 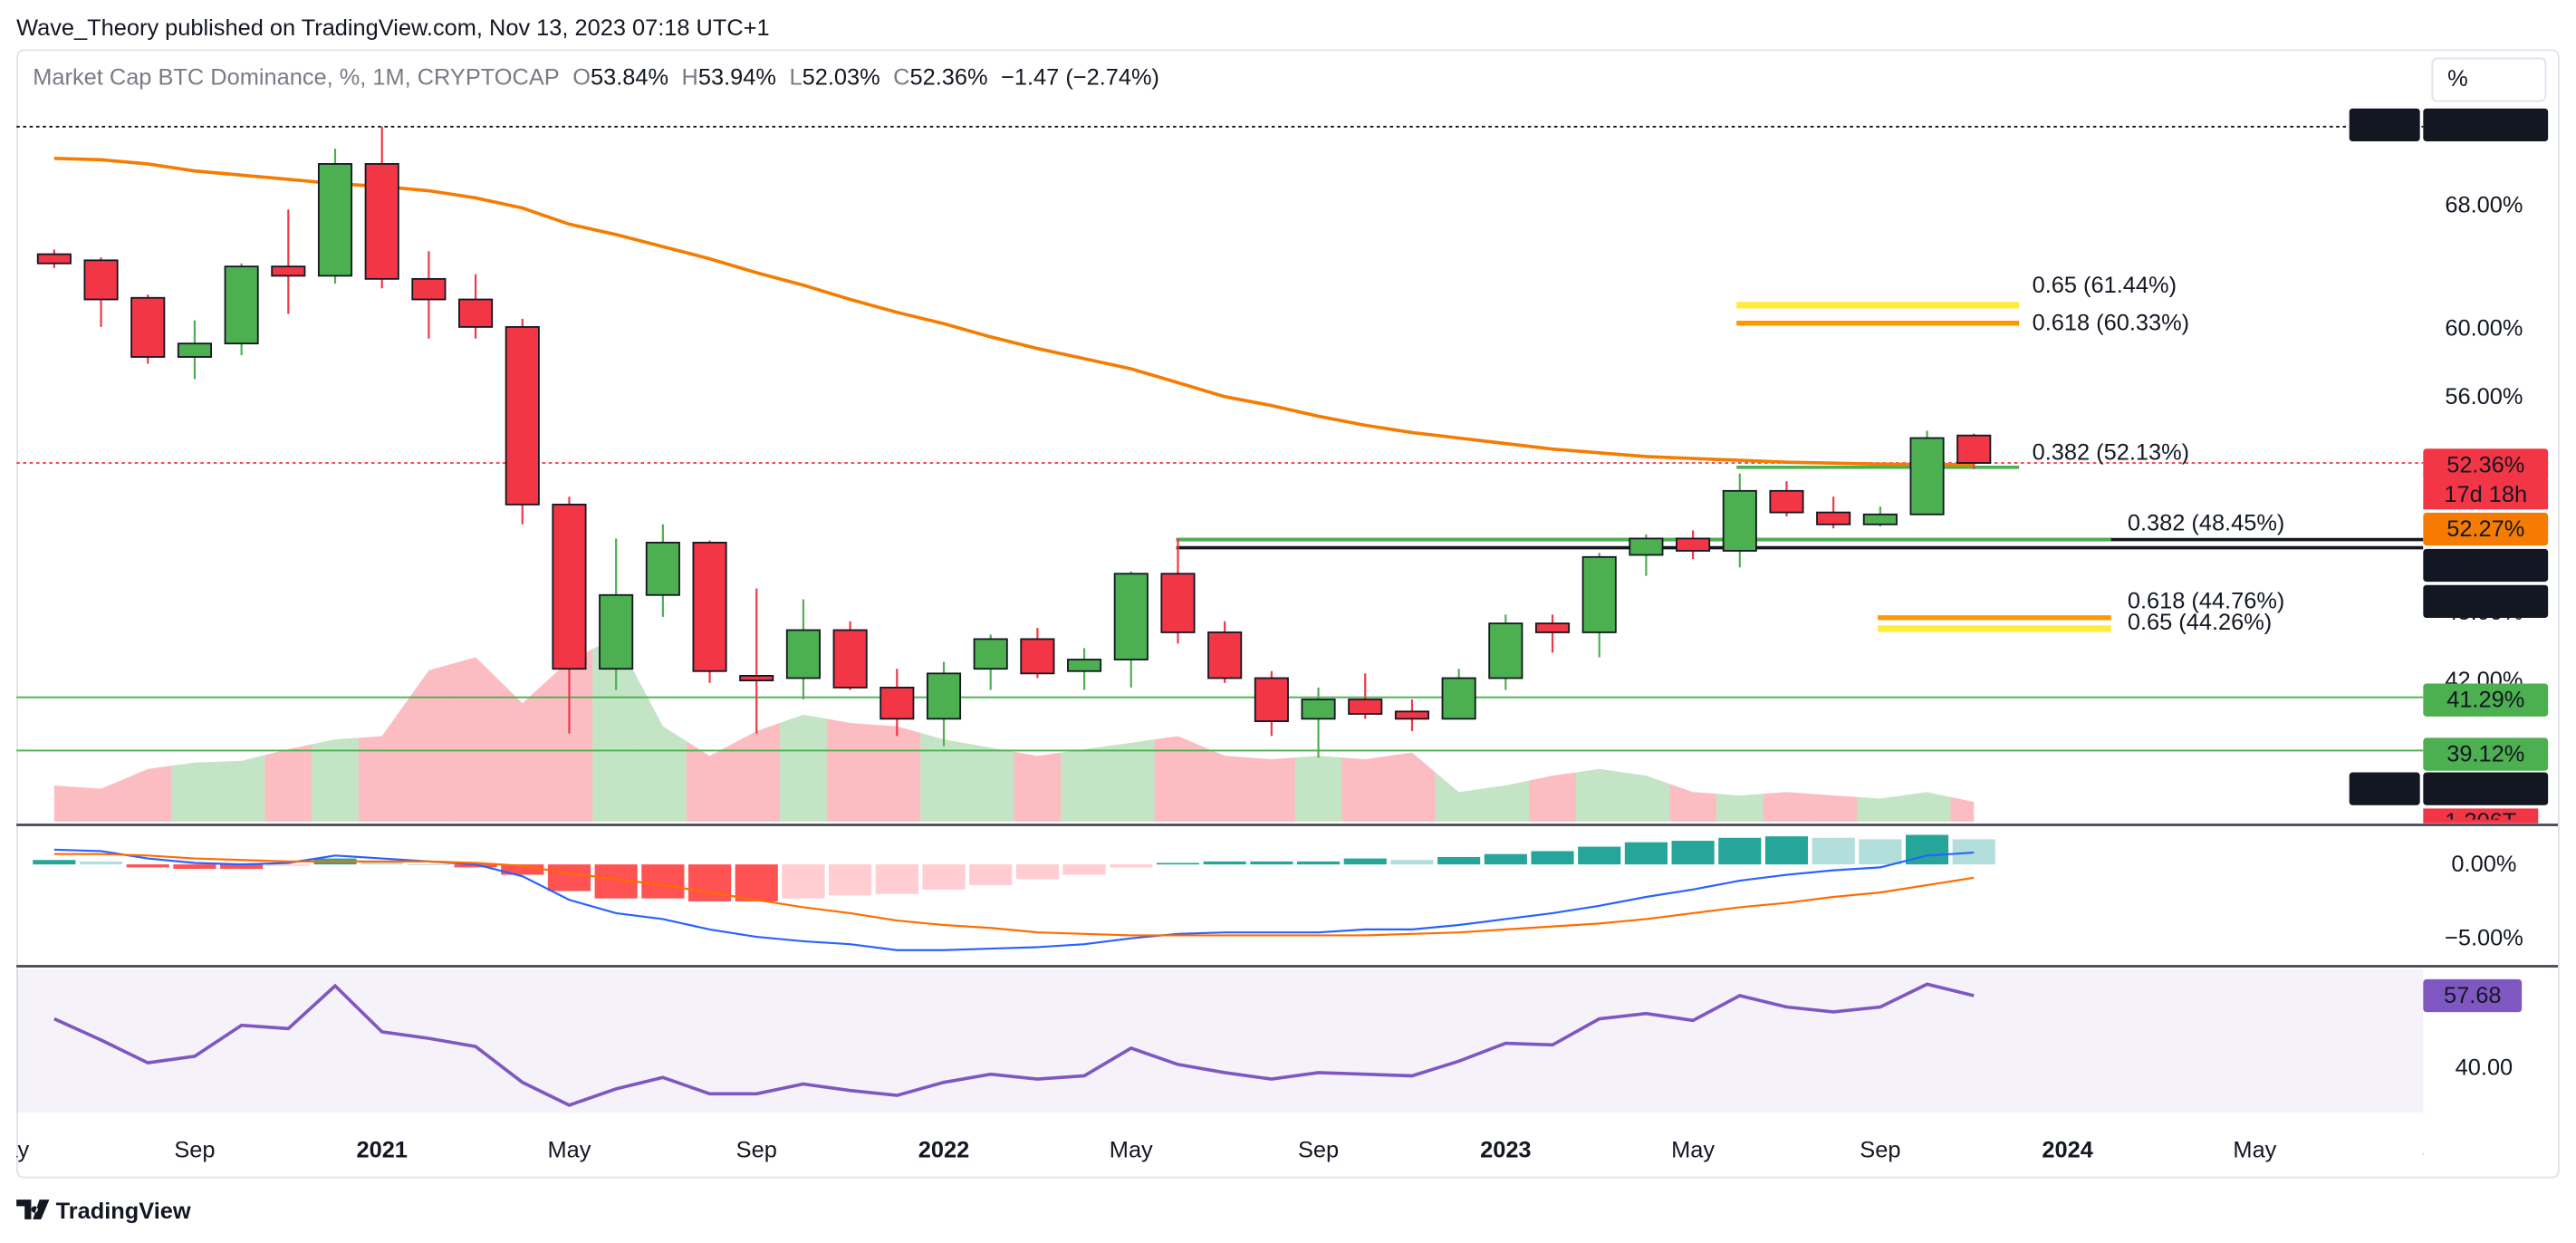 What do you see at coordinates (2200, 622) in the screenshot?
I see `fib-label: 0.65 (44.26%)` at bounding box center [2200, 622].